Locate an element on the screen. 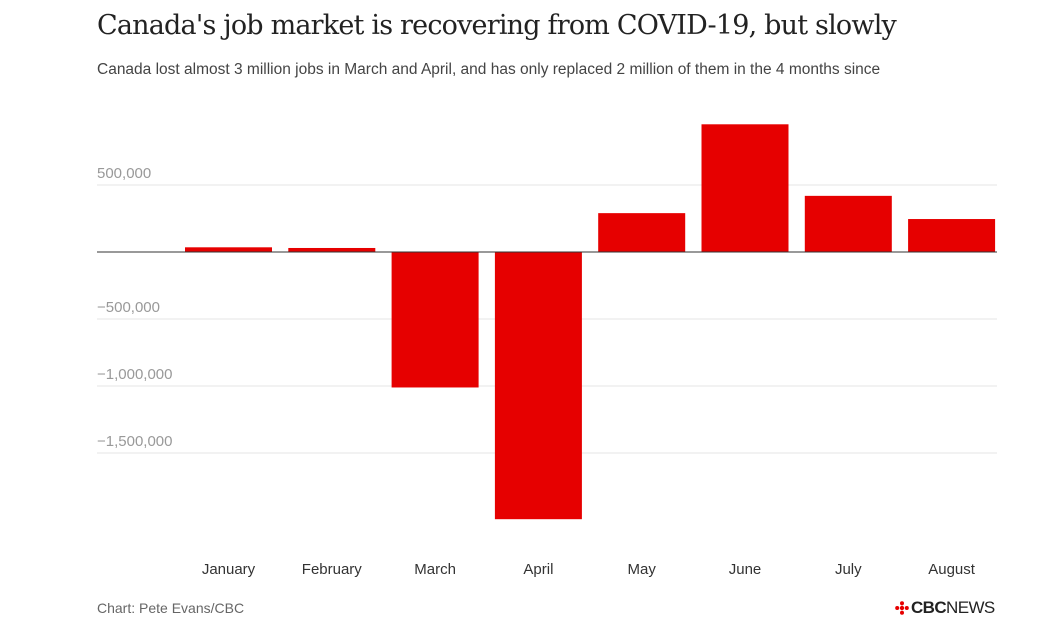 This screenshot has width=1045, height=638. bar-february is located at coordinates (332, 249).